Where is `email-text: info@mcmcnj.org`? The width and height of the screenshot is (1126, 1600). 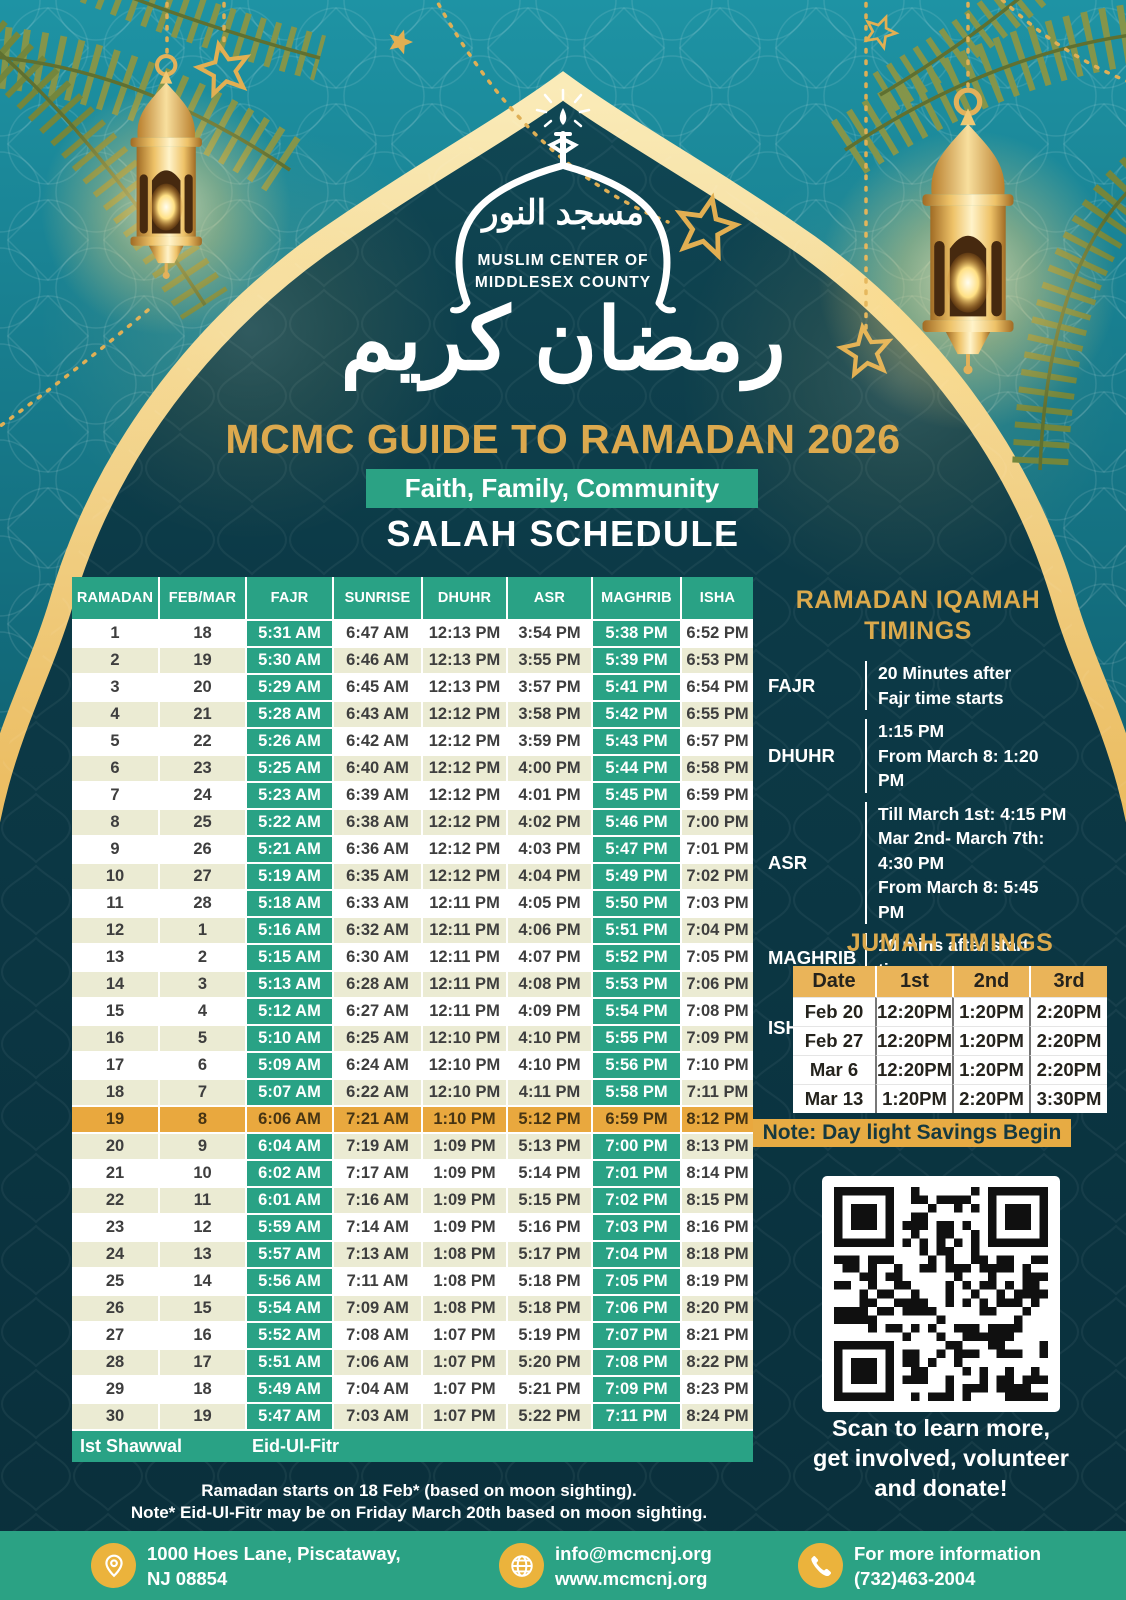 email-text: info@mcmcnj.org is located at coordinates (633, 1553).